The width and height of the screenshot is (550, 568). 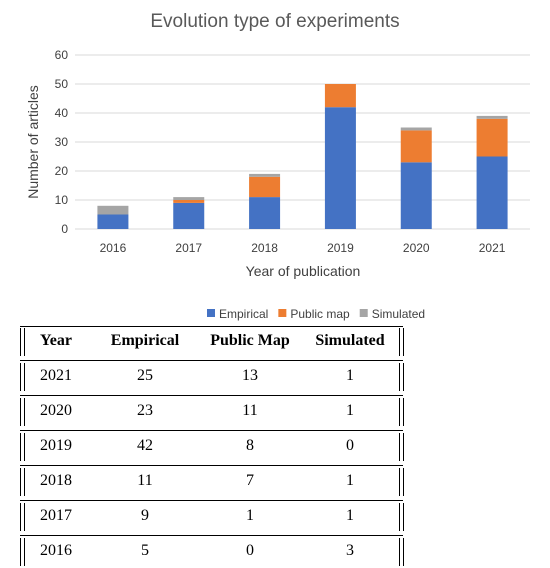 What do you see at coordinates (303, 271) in the screenshot?
I see `x-axis-title: Year of publication` at bounding box center [303, 271].